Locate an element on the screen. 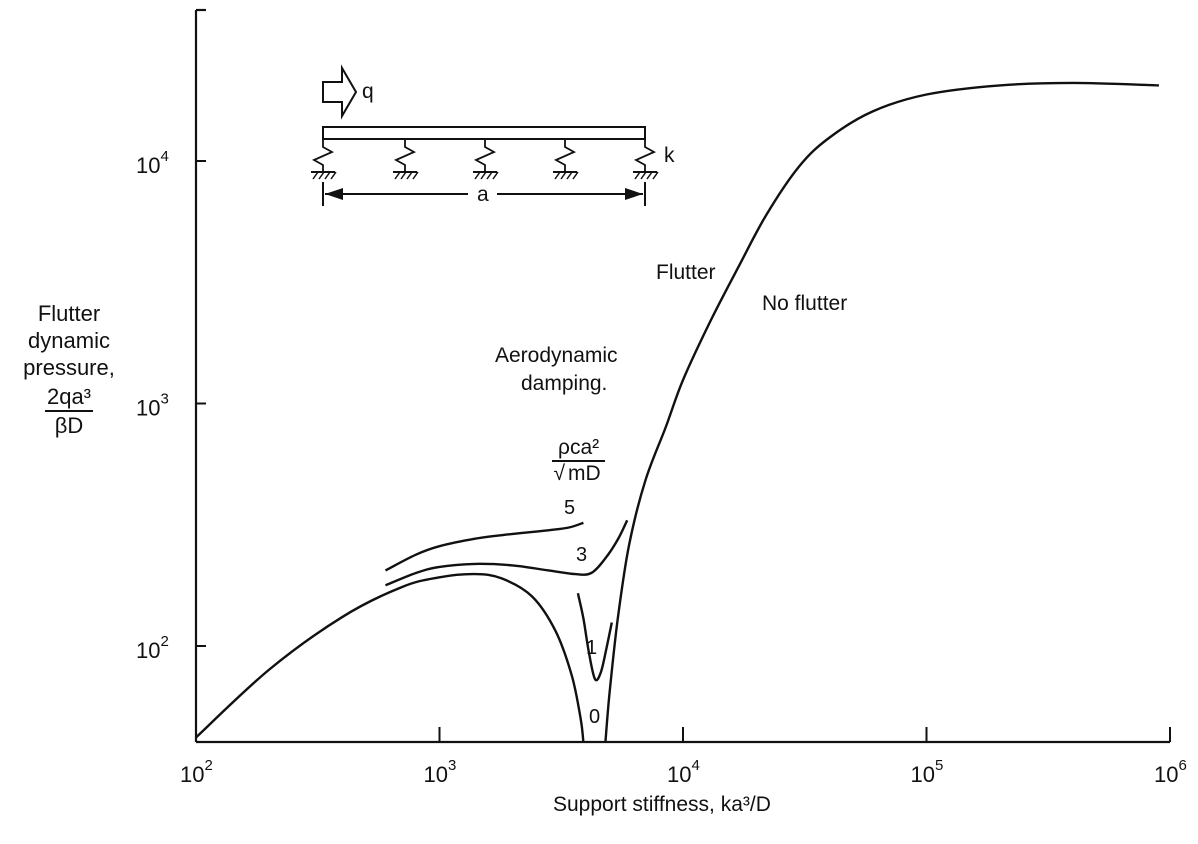  y-axis-fraction-numerator: 2qa³ is located at coordinates (69, 397).